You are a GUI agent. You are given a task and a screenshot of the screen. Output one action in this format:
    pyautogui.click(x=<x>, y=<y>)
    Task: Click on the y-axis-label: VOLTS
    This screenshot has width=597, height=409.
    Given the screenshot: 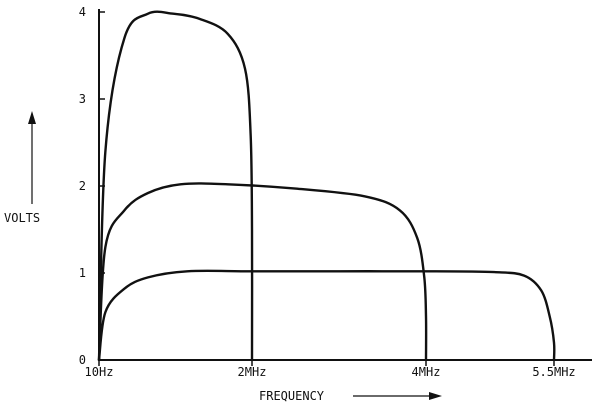 What is the action you would take?
    pyautogui.click(x=22, y=218)
    